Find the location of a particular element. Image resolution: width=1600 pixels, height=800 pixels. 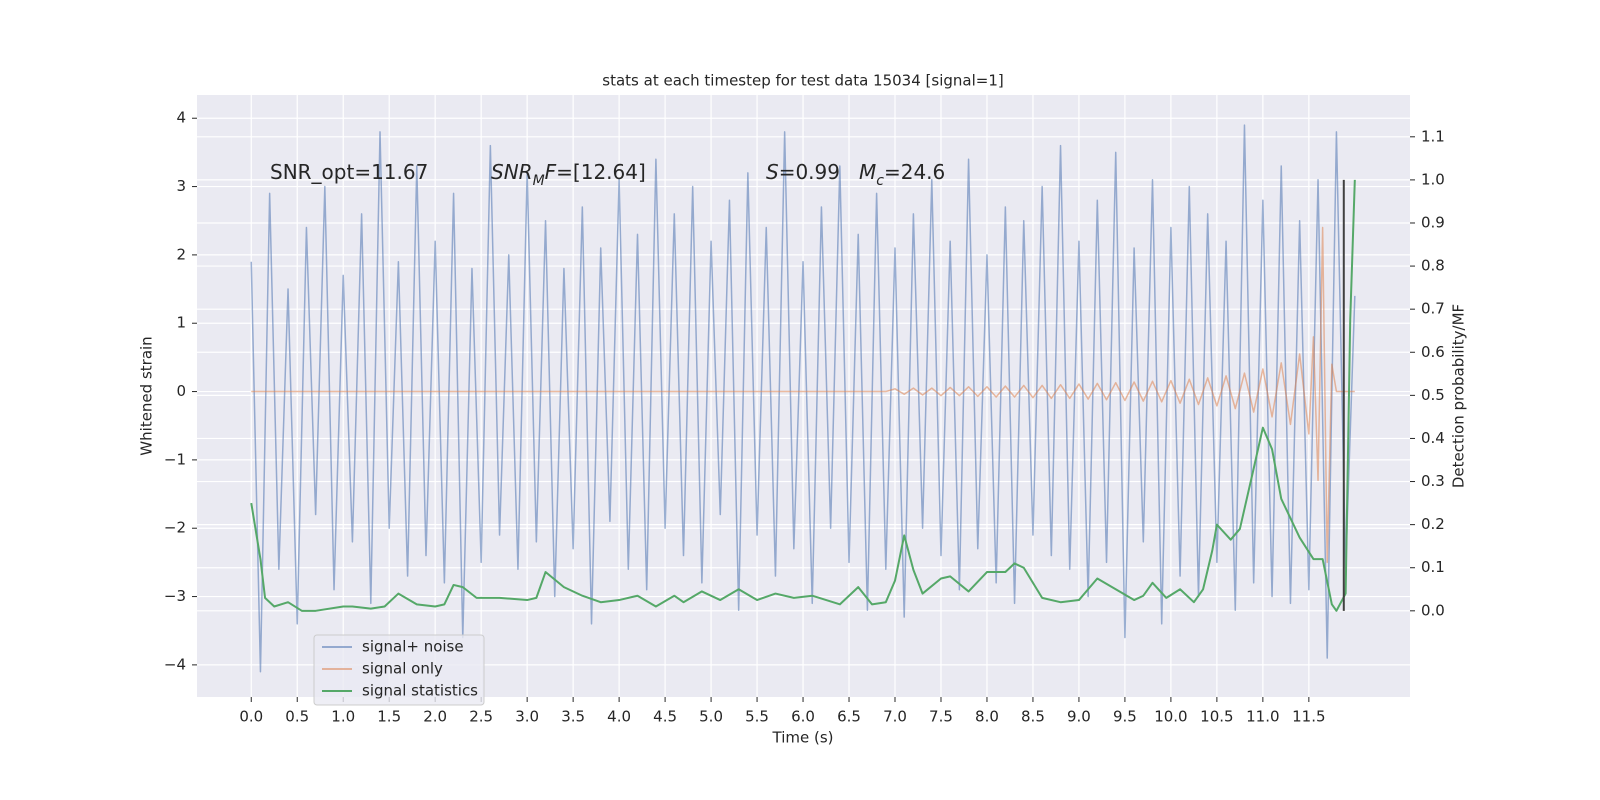

annotation-part: =[12.64] is located at coordinates (601, 172).